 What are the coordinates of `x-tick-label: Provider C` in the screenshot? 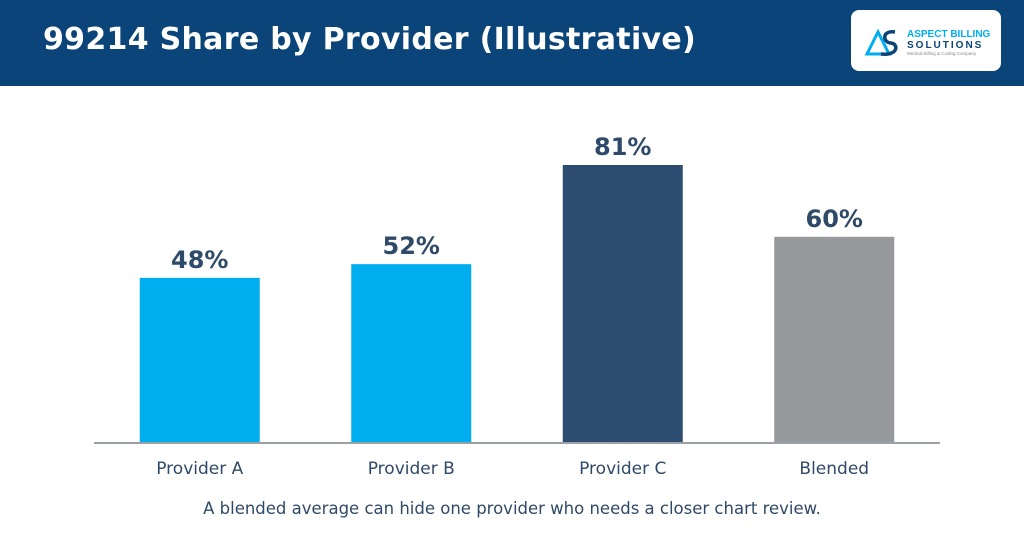 It's located at (622, 469).